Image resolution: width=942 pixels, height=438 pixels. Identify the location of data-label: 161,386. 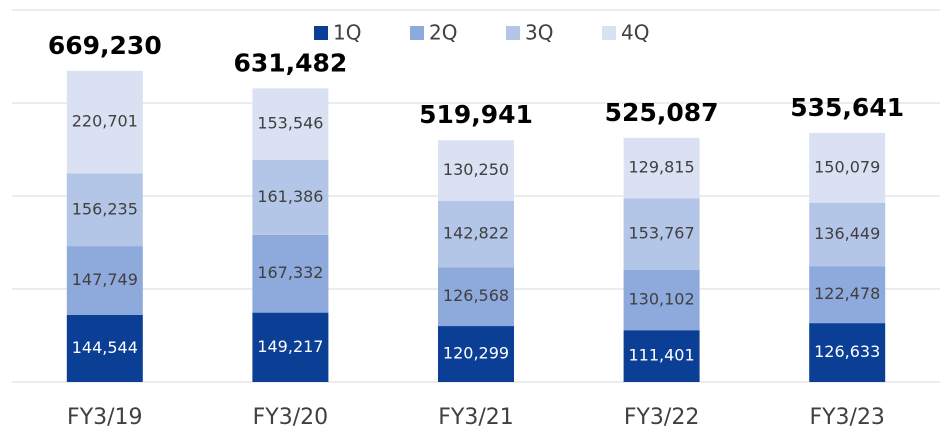
(290, 196).